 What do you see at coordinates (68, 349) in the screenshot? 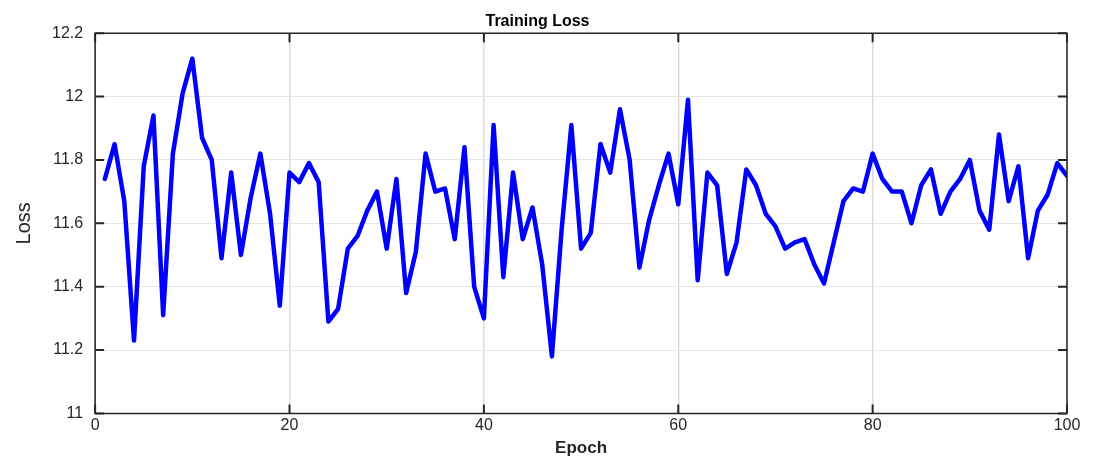
I see `y-tick-label: 11.2` at bounding box center [68, 349].